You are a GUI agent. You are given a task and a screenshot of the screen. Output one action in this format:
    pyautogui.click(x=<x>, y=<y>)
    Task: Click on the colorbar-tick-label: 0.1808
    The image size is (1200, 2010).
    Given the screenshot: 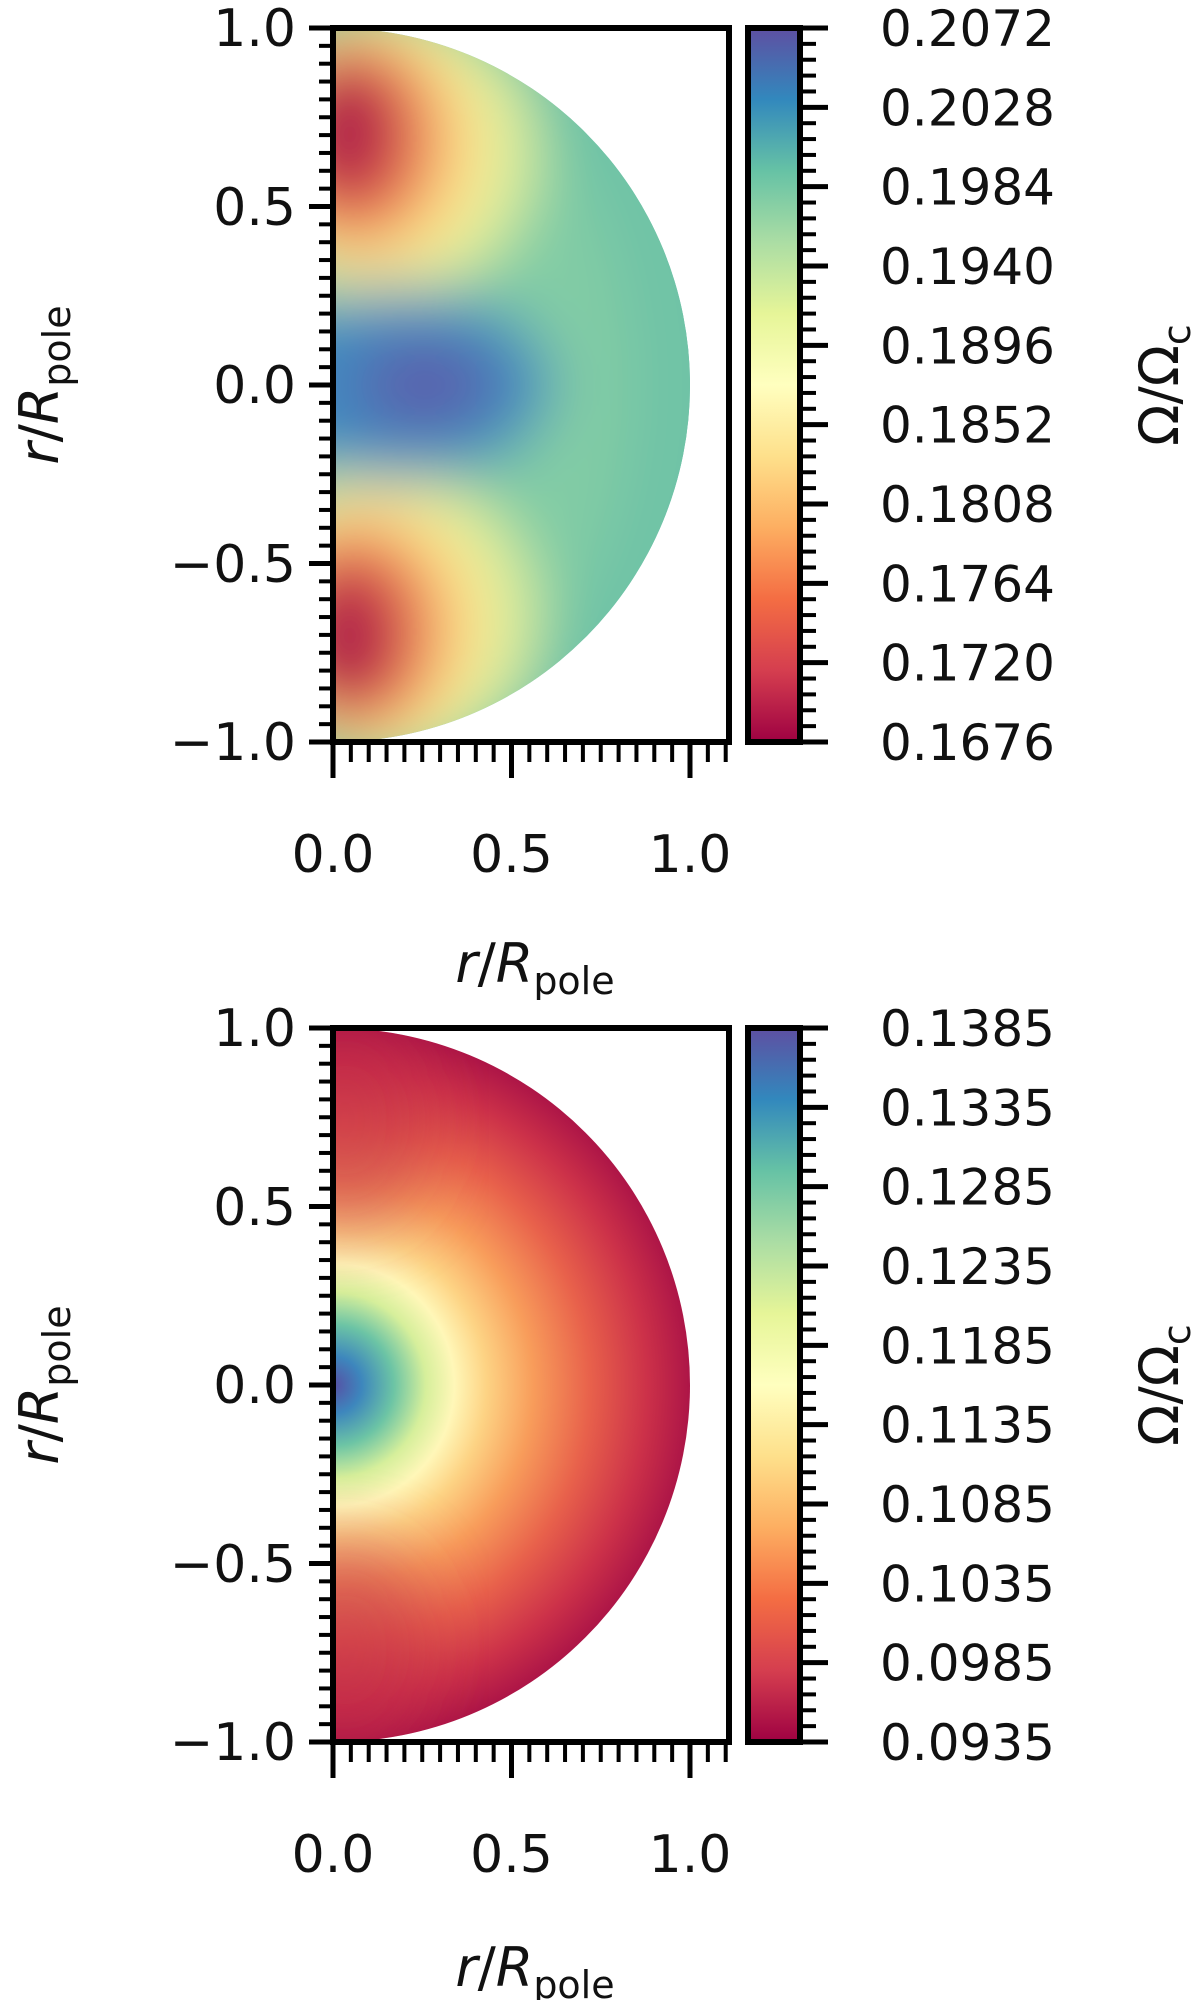 What is the action you would take?
    pyautogui.click(x=967, y=505)
    